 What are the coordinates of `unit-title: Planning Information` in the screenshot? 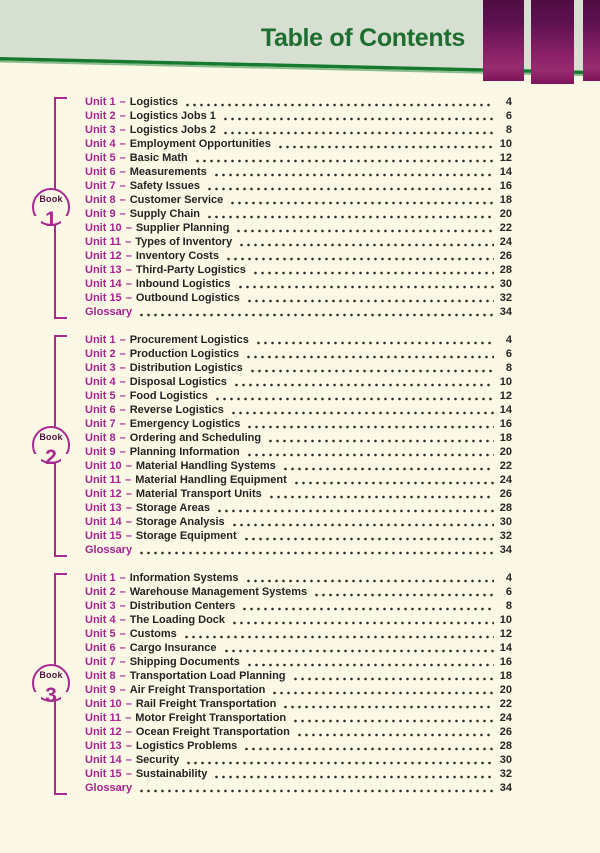 It's located at (184, 452).